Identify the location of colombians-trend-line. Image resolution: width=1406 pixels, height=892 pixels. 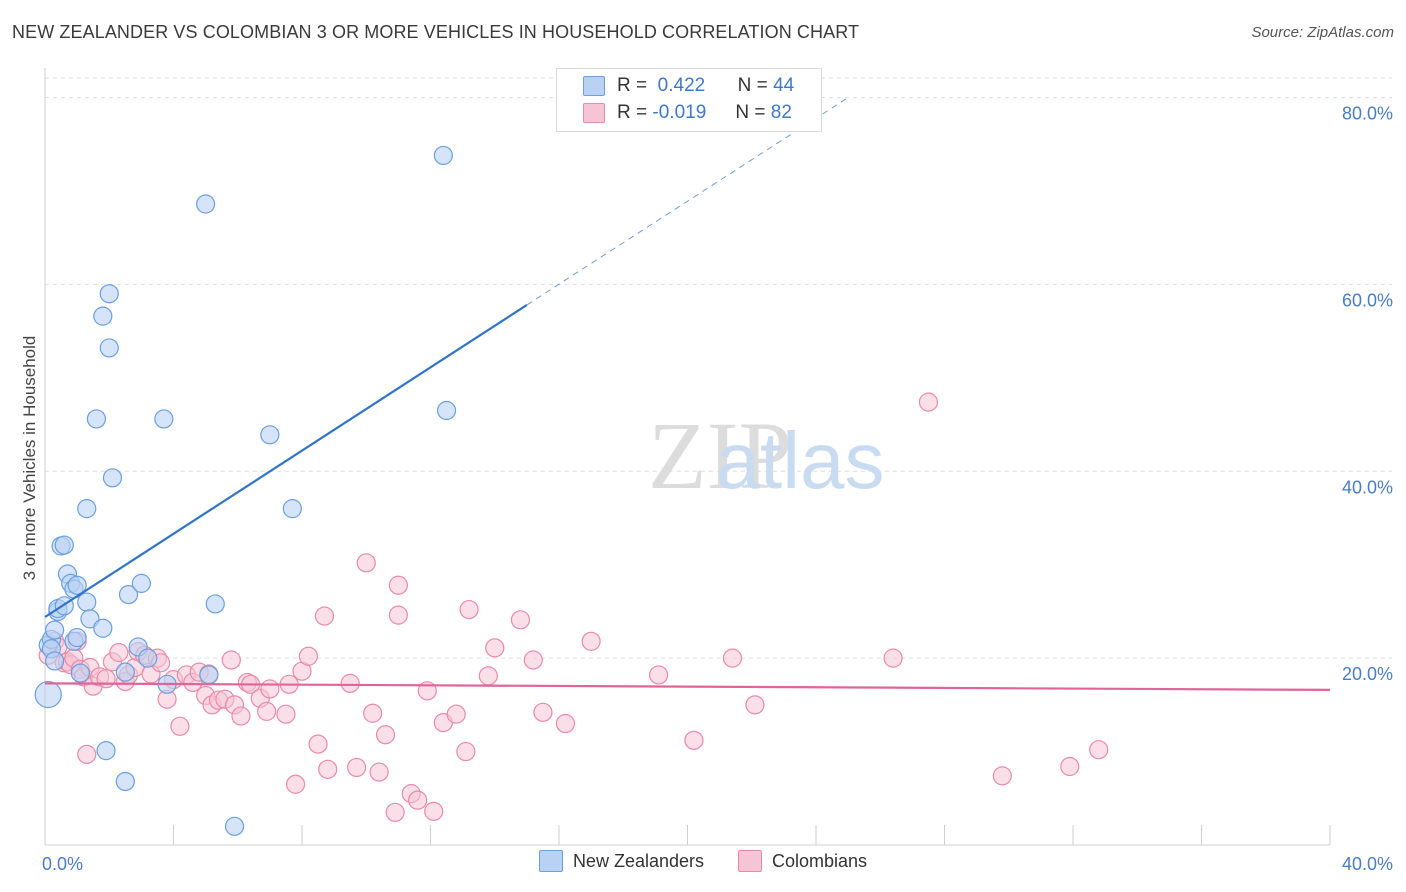
(687, 686).